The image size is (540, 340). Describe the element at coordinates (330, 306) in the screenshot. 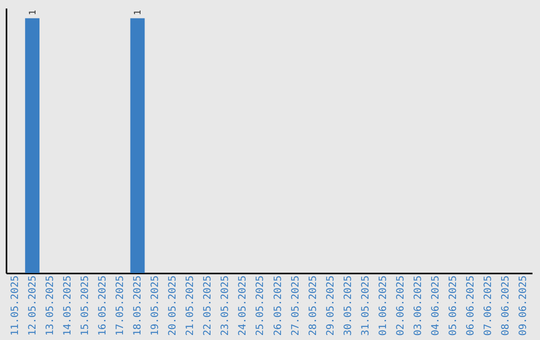

I see `x-tick-label: 29.05.2025` at that location.